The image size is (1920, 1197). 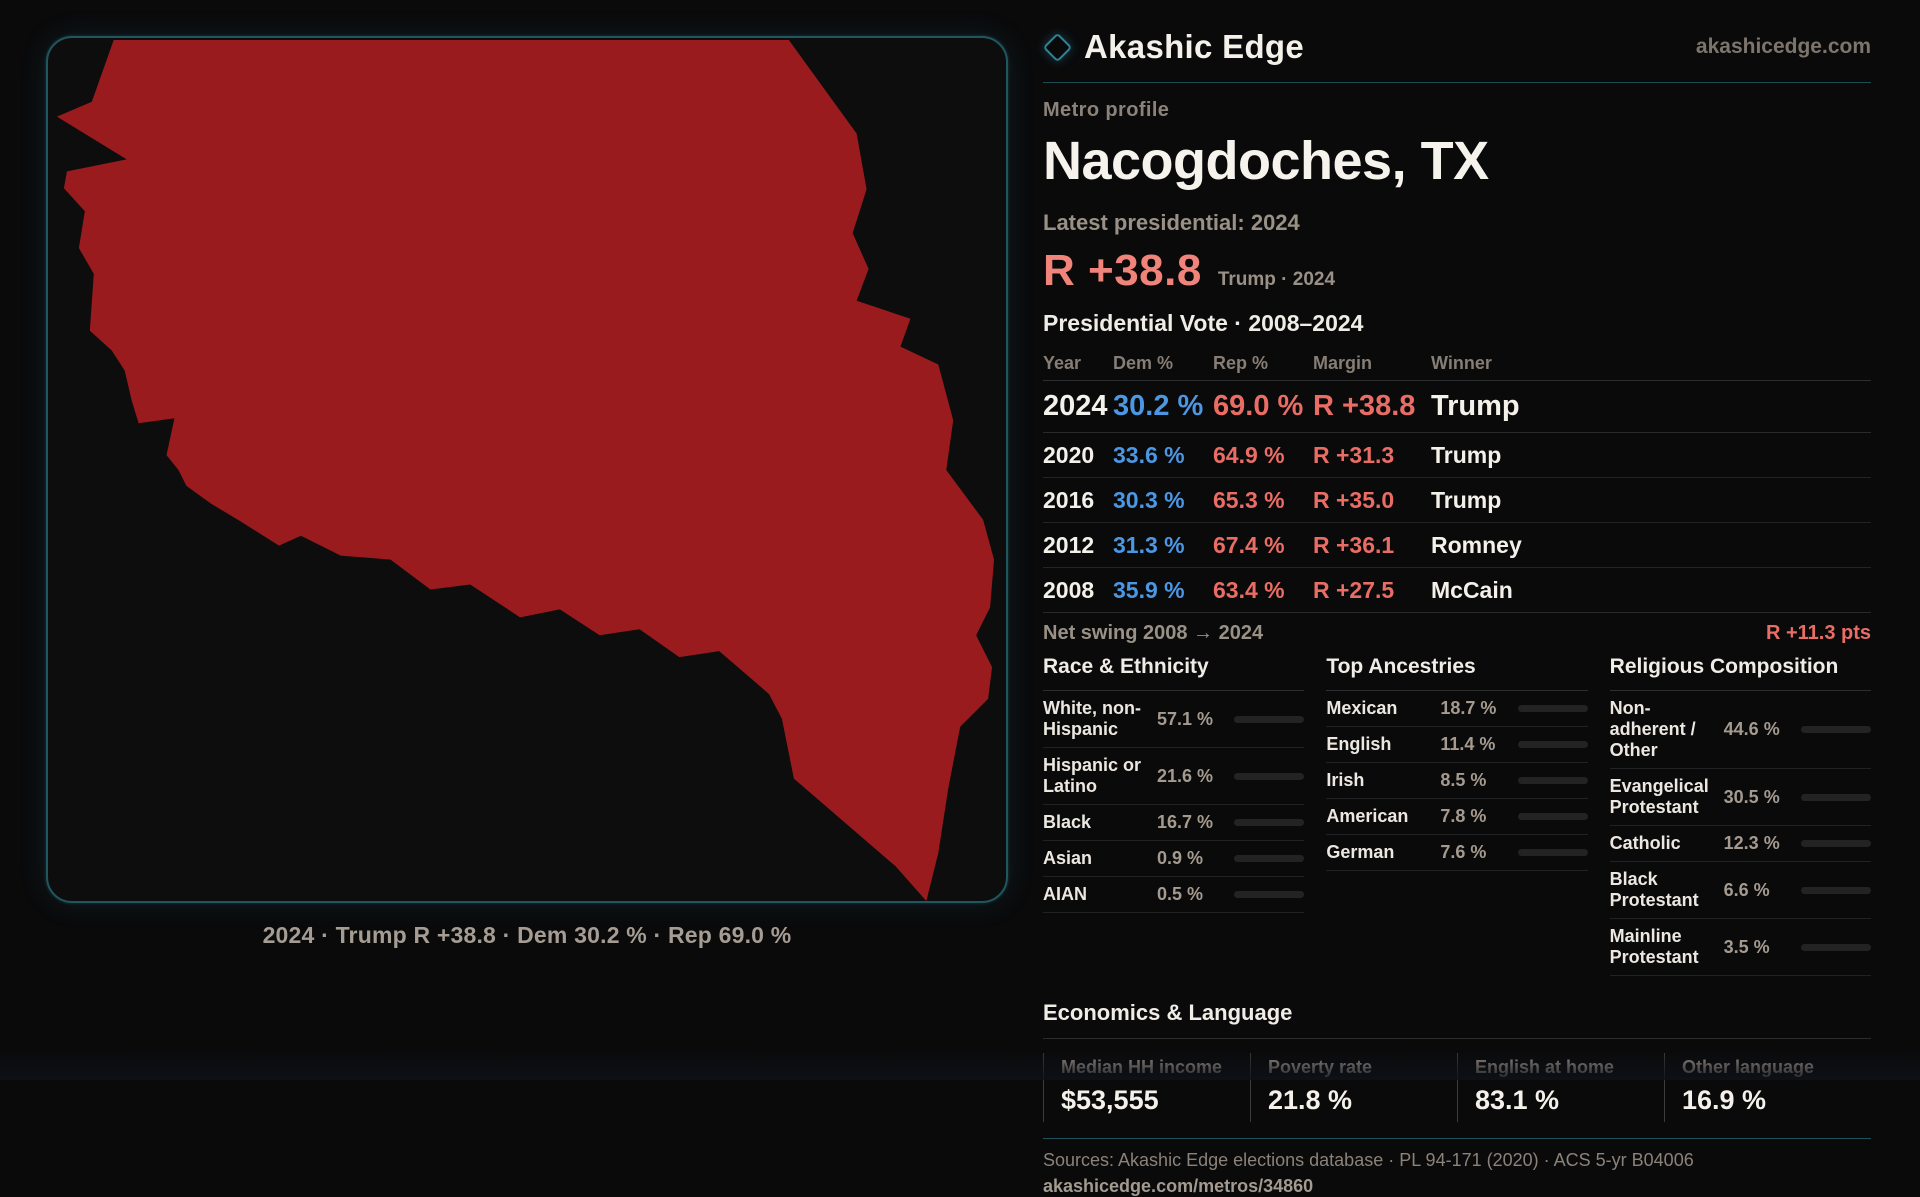 What do you see at coordinates (1751, 729) in the screenshot?
I see `demographic-value: 44.6 %` at bounding box center [1751, 729].